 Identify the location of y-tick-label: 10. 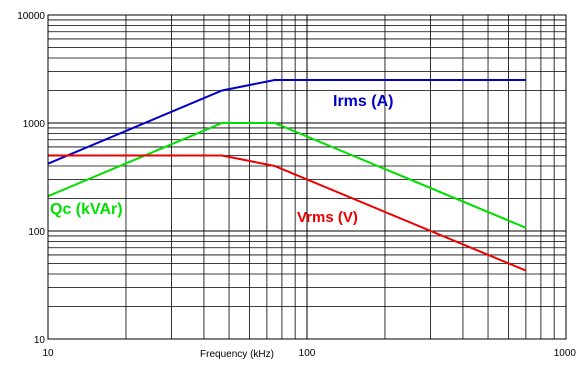
(40, 340).